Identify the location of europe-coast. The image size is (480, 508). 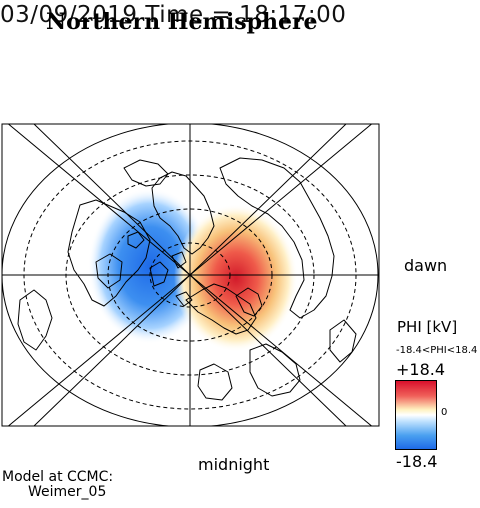
(221, 309).